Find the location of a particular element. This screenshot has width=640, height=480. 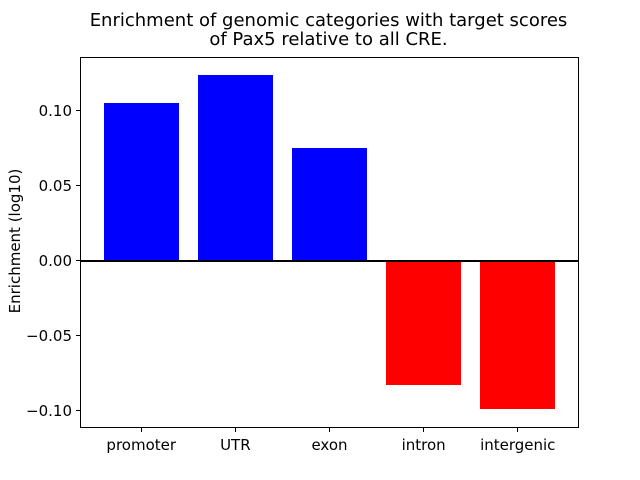

x-tick-label-intergenic: intergenic is located at coordinates (518, 445).